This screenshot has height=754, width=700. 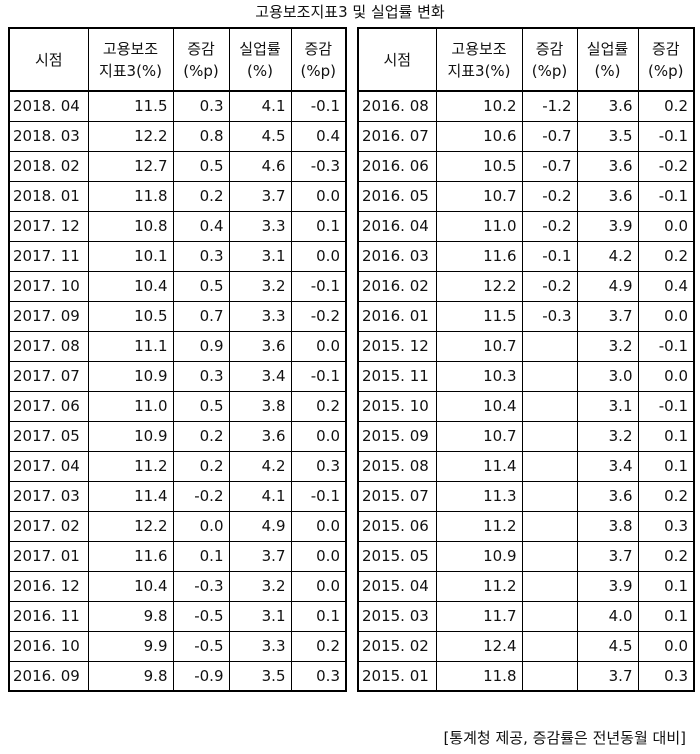 I want to click on cell-indicator3: 10.1, so click(x=130, y=256).